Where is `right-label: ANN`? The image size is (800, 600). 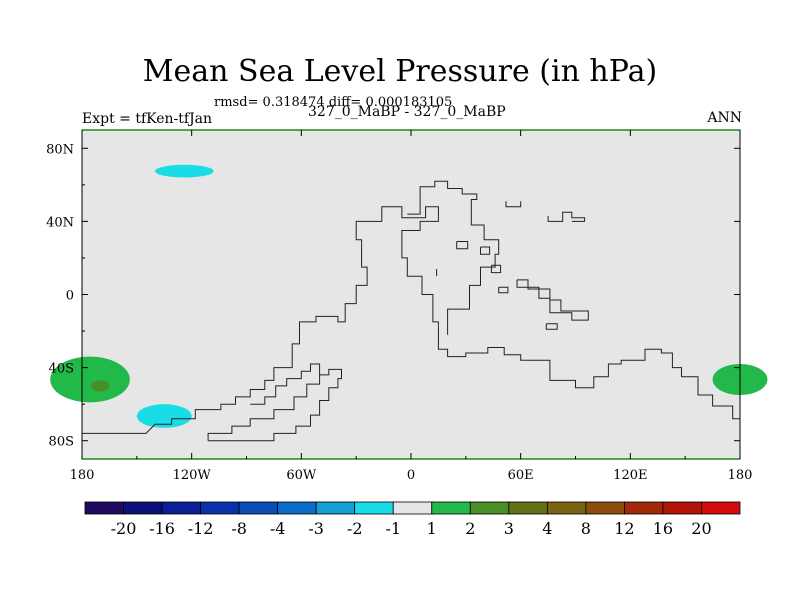
right-label: ANN is located at coordinates (724, 118).